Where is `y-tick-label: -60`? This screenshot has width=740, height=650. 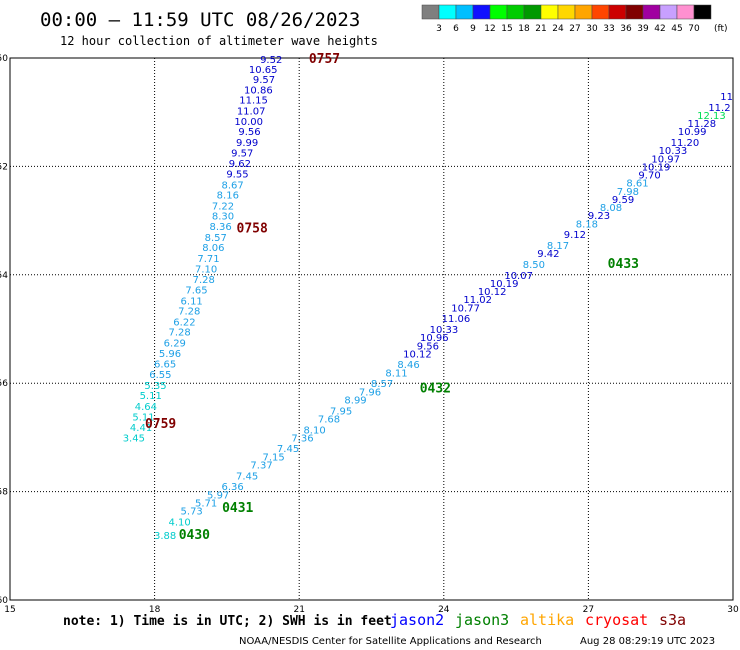 y-tick-label: -60 is located at coordinates (4, 601).